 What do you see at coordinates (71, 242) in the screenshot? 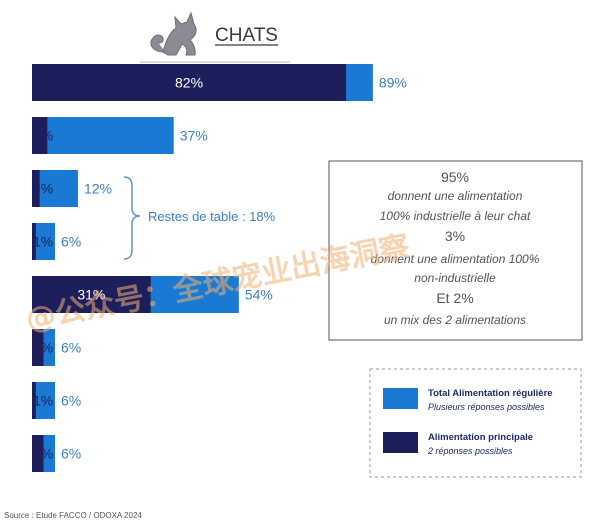
I see `data-label-total-4: 6%` at bounding box center [71, 242].